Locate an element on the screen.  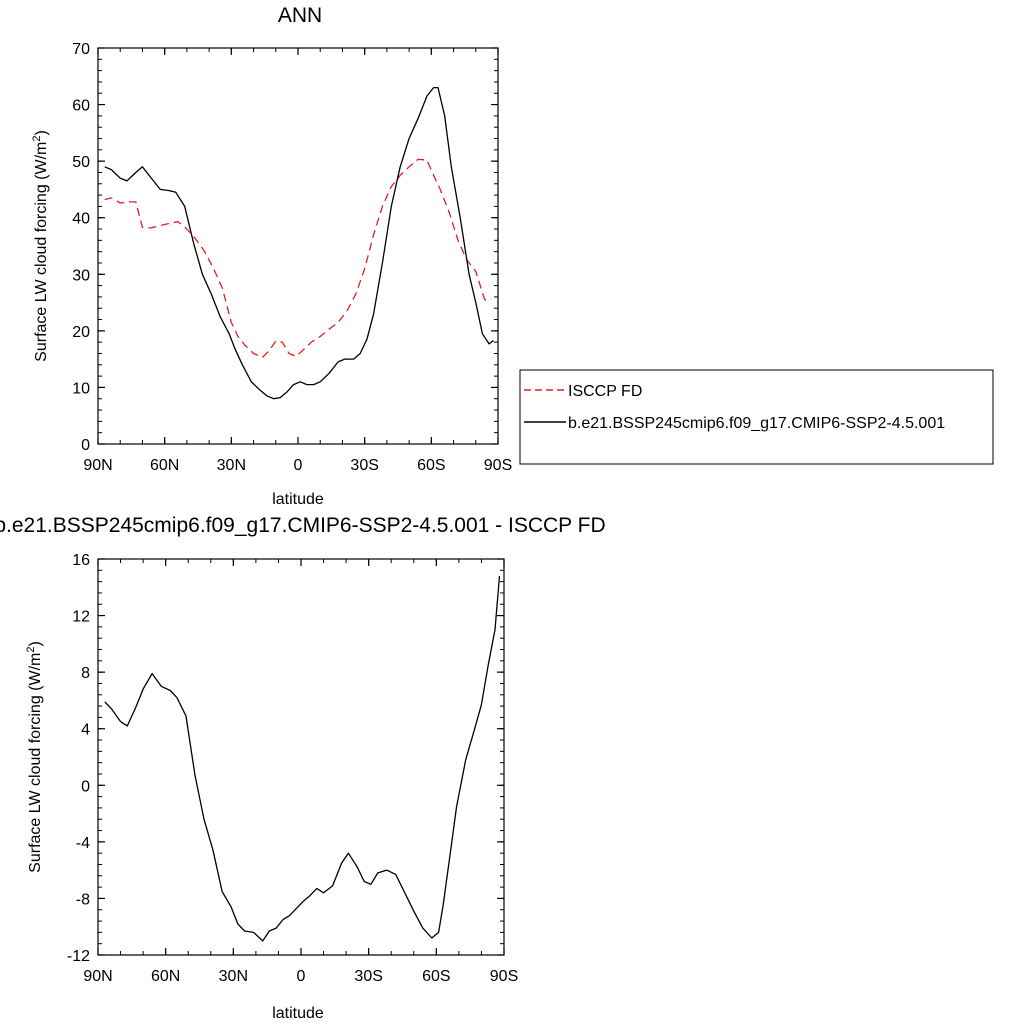
bottom-x-tick-label: 90N is located at coordinates (97, 976).